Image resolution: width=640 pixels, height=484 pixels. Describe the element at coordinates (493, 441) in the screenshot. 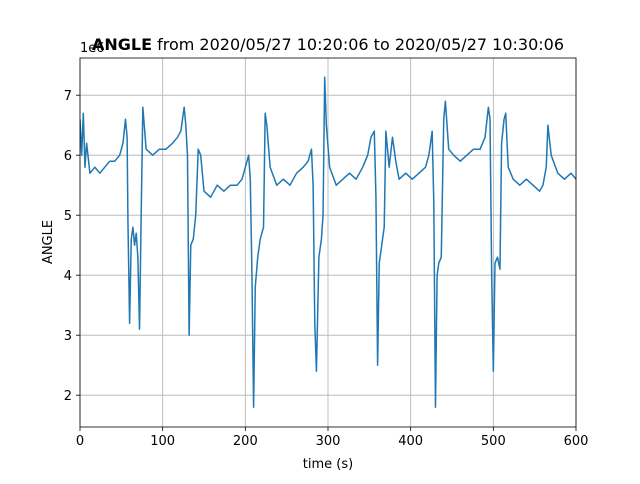

I see `x-tick-label: 500` at that location.